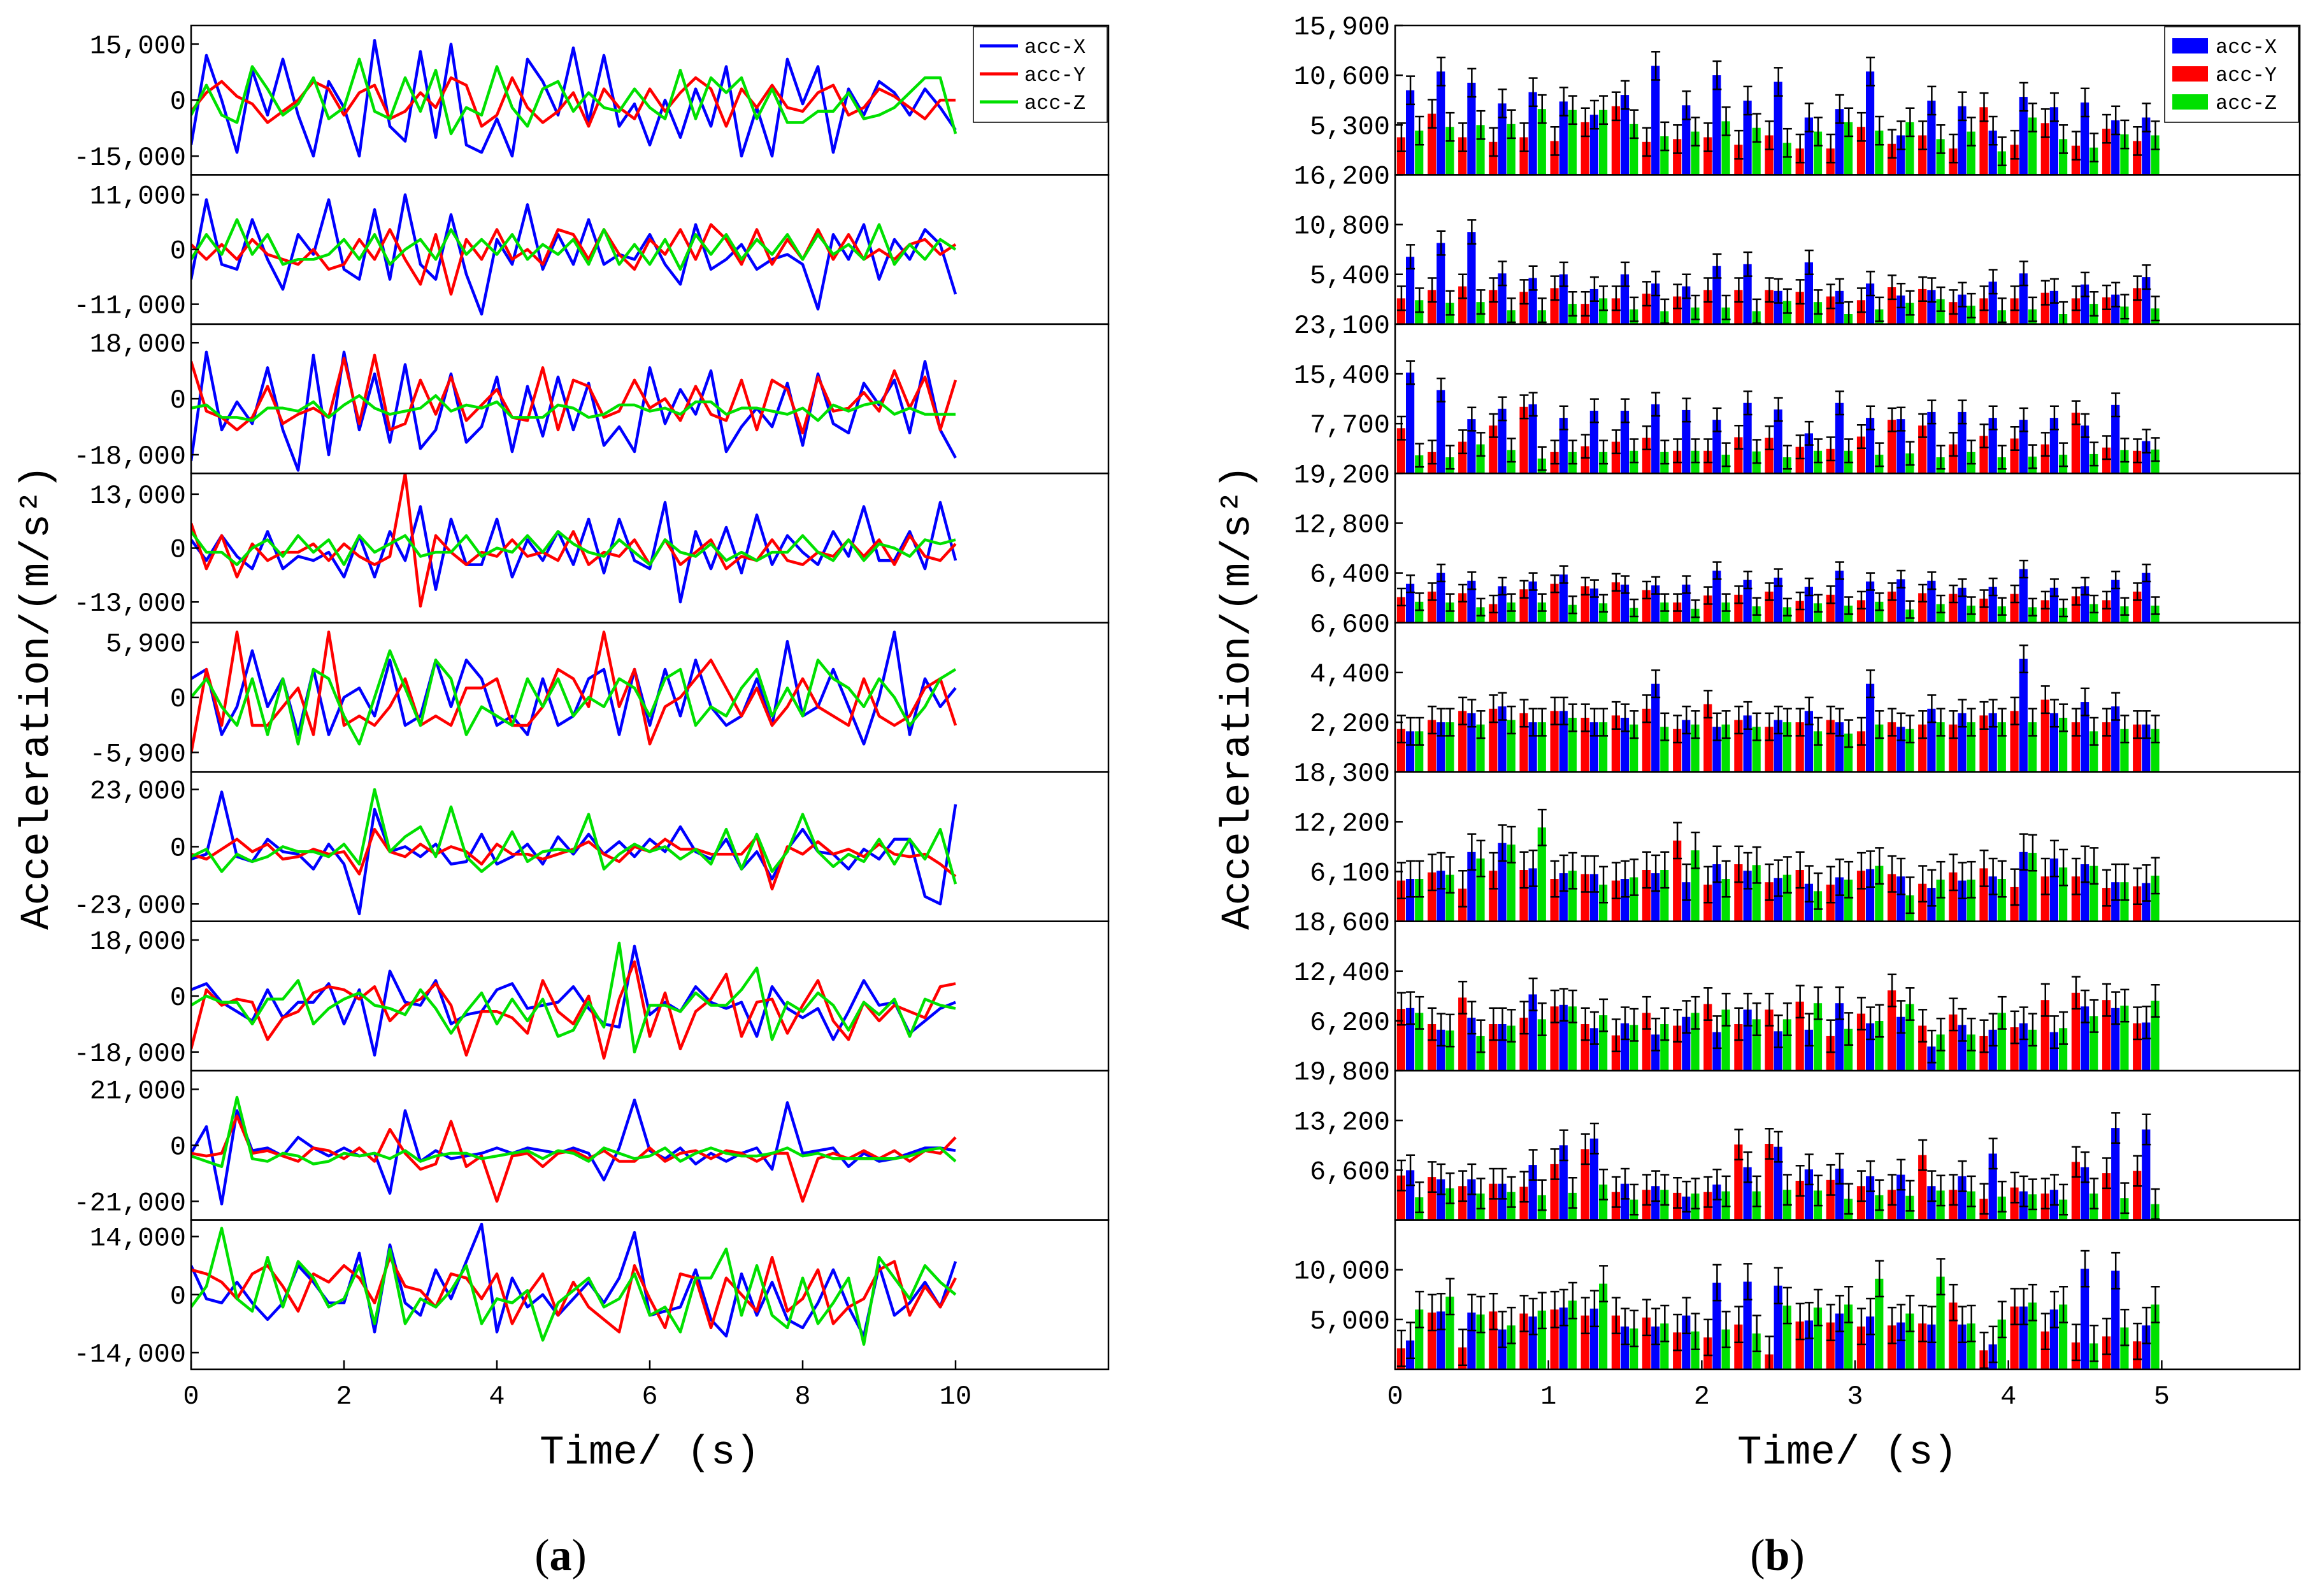  Describe the element at coordinates (574, 254) in the screenshot. I see `a-plot-area` at that location.